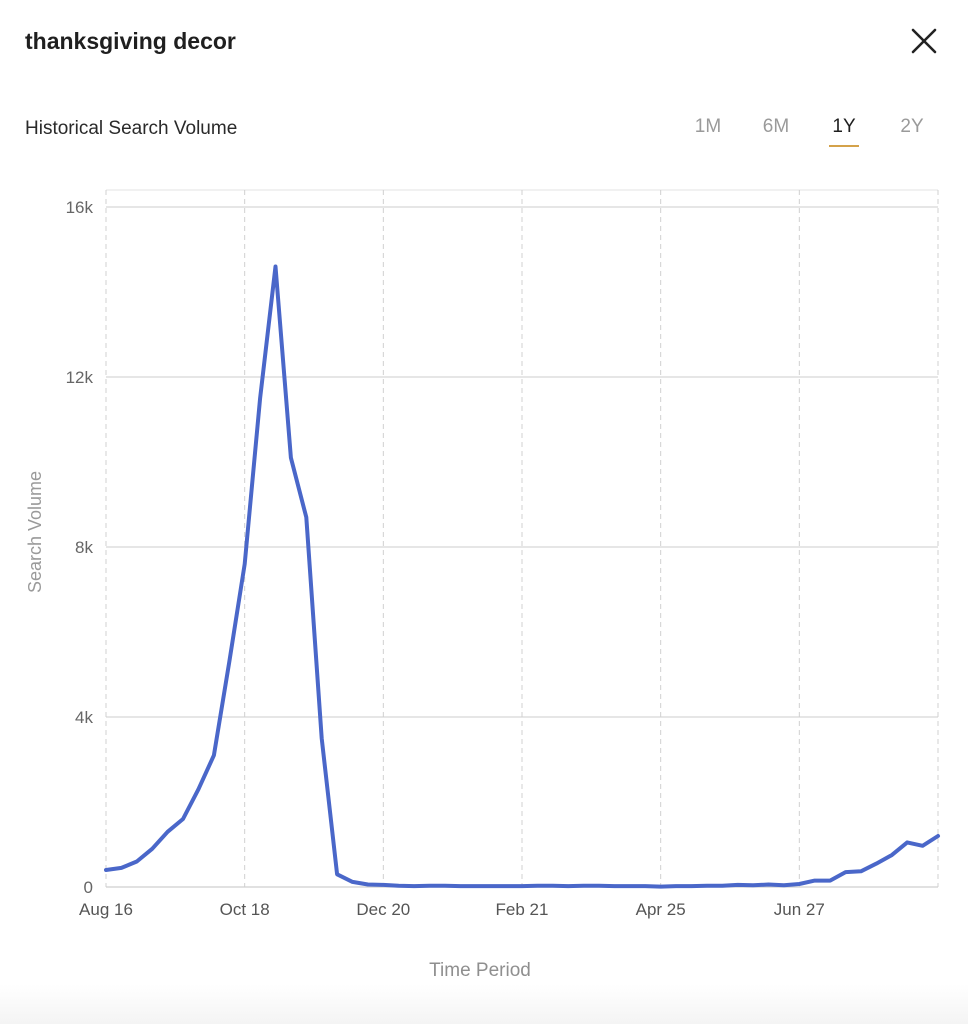  I want to click on x-tick-label: Jun 27, so click(799, 909).